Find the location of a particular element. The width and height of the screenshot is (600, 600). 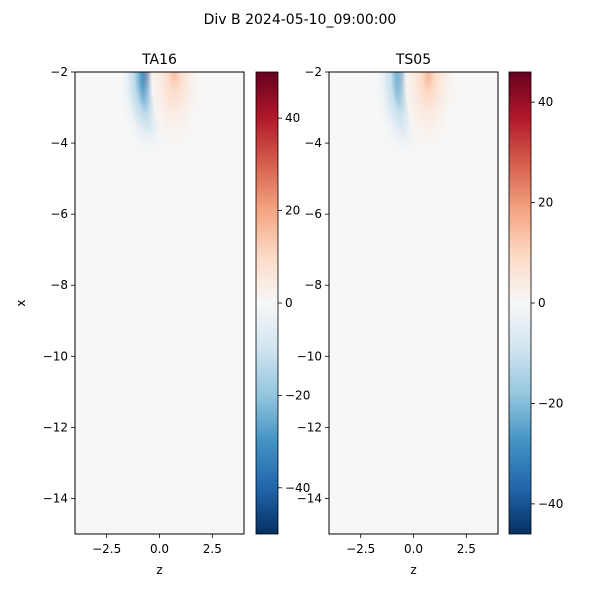

panel-title: TS05 is located at coordinates (413, 60).